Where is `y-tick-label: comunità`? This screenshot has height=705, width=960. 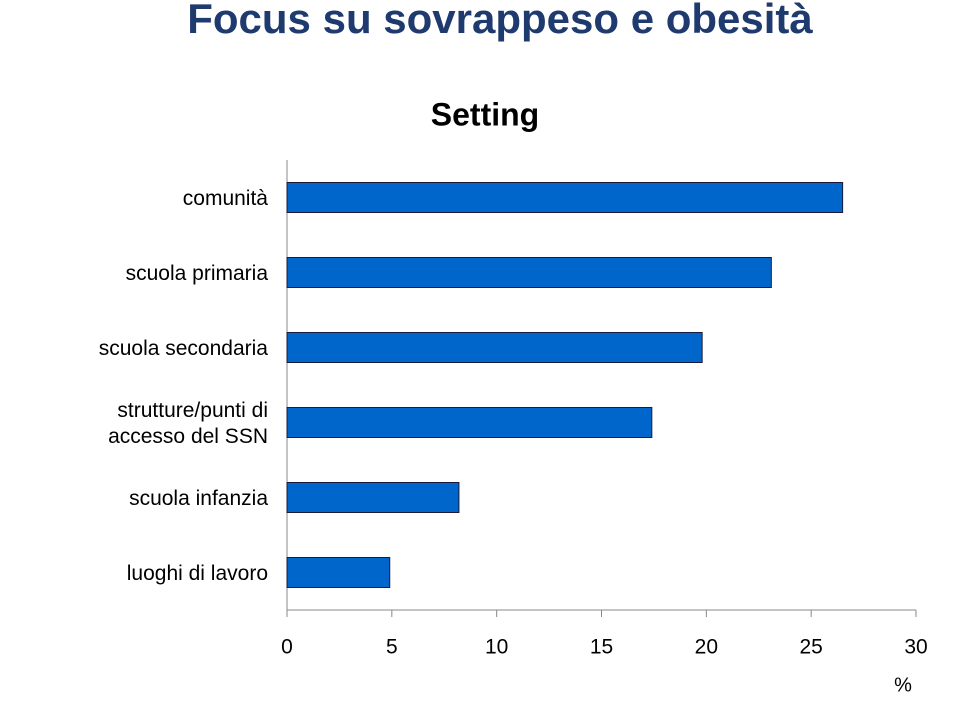
y-tick-label: comunità is located at coordinates (225, 198).